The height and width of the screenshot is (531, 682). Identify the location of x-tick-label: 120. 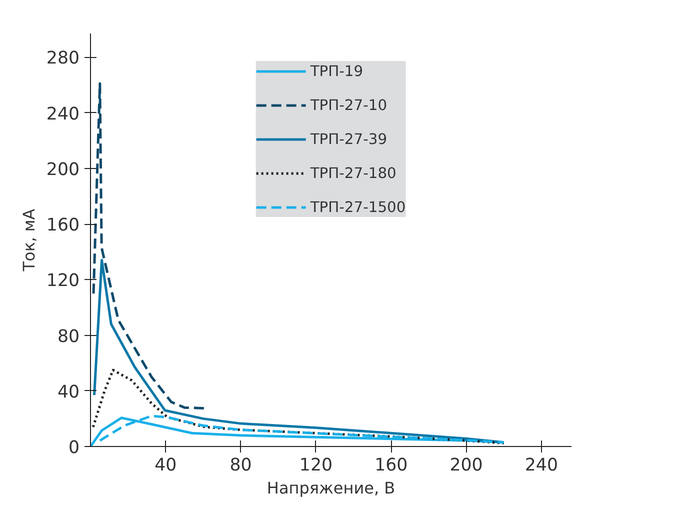
(316, 466).